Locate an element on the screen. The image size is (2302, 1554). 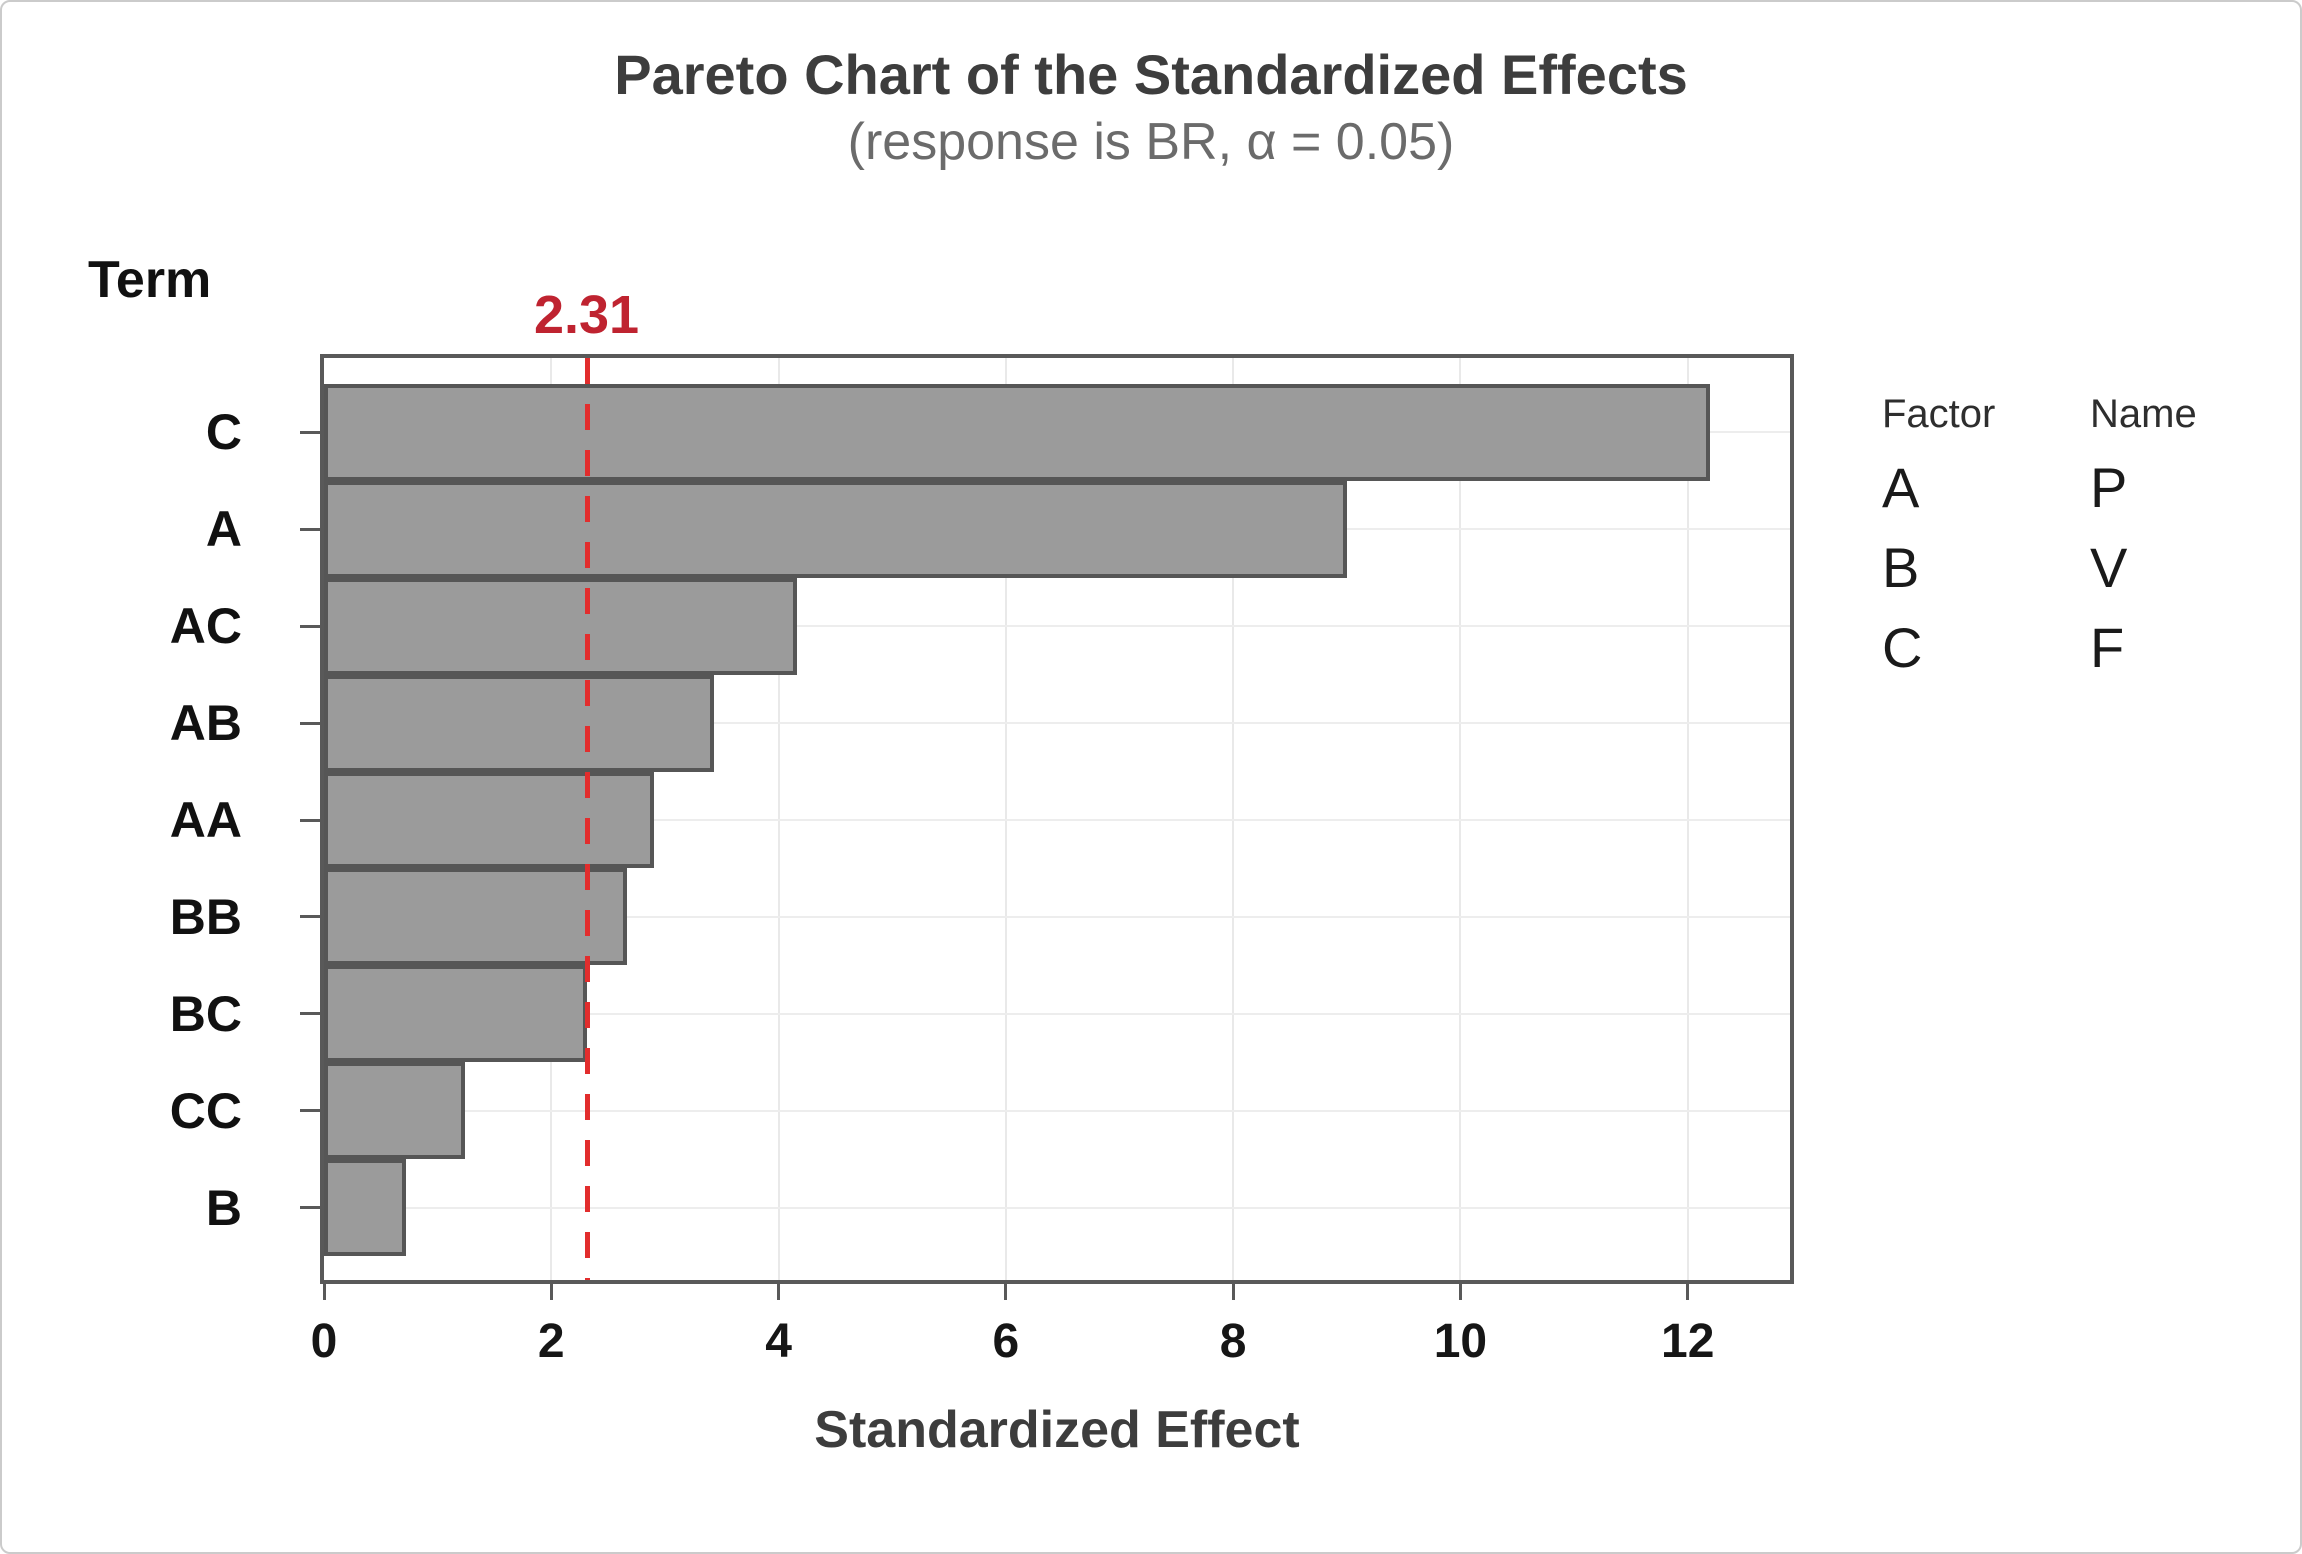
term-label-BC: BC is located at coordinates (205, 1013).